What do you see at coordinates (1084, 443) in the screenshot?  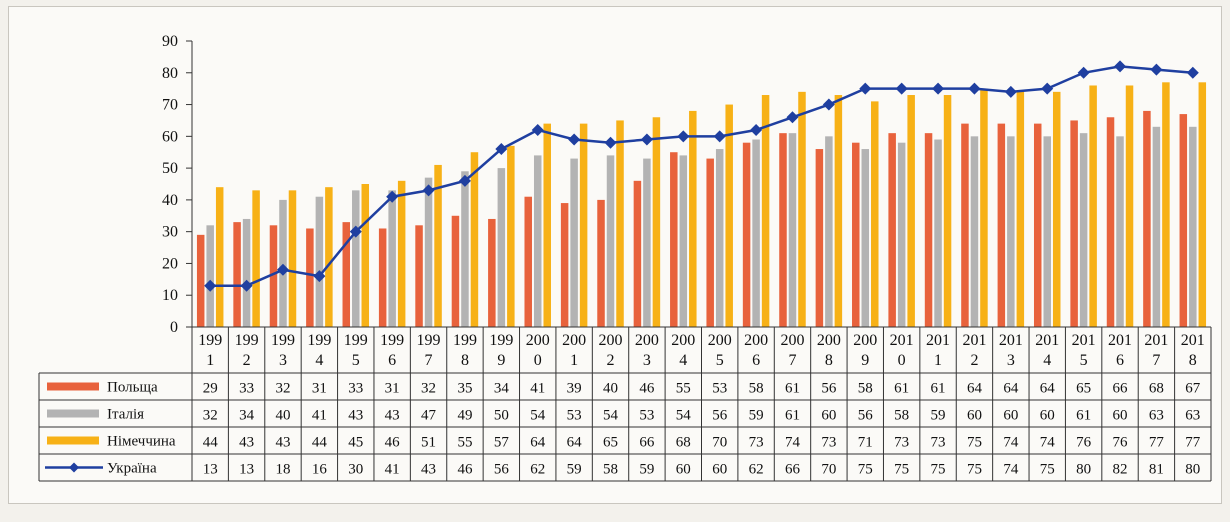 I see `table-cell-Німеччина-2015: 76` at bounding box center [1084, 443].